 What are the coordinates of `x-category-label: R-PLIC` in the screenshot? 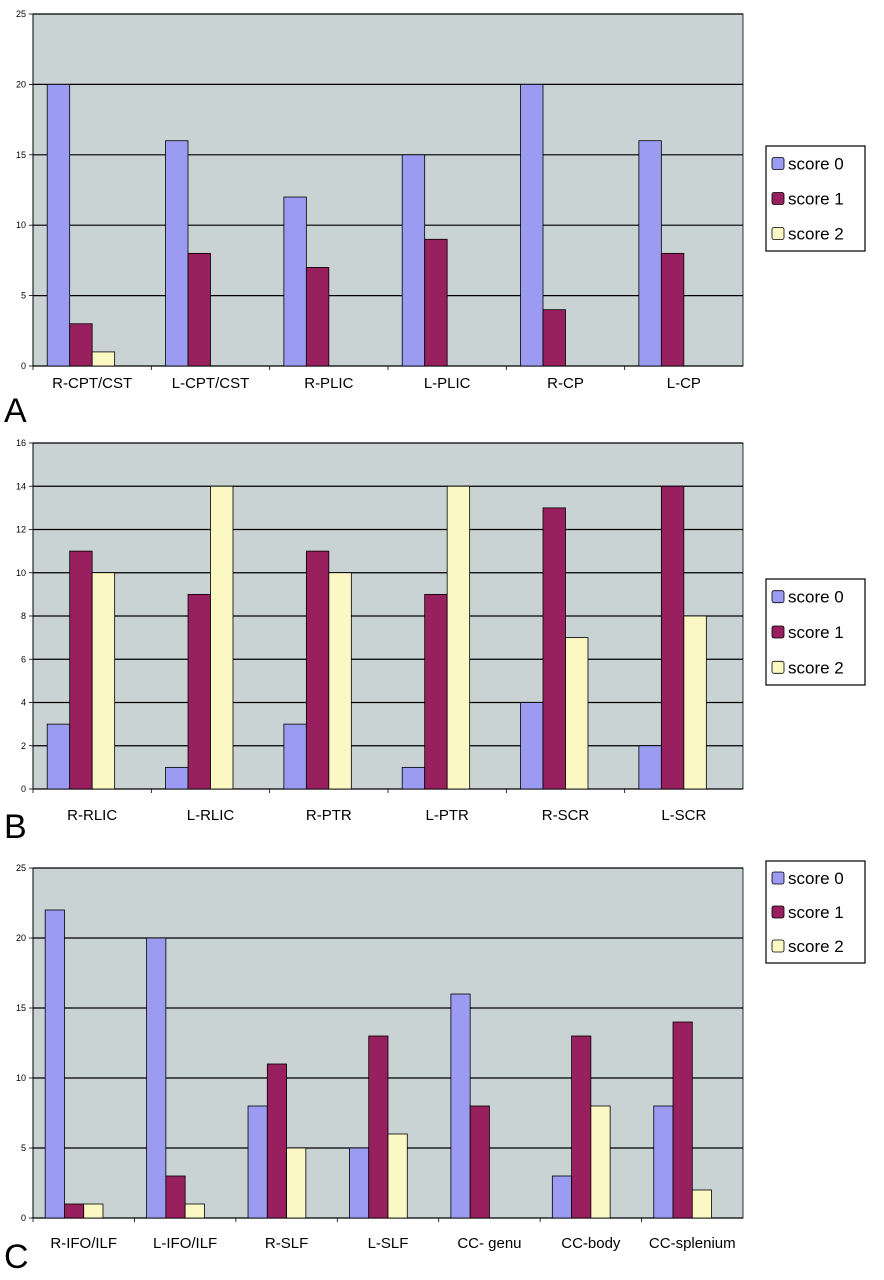 It's located at (328, 383).